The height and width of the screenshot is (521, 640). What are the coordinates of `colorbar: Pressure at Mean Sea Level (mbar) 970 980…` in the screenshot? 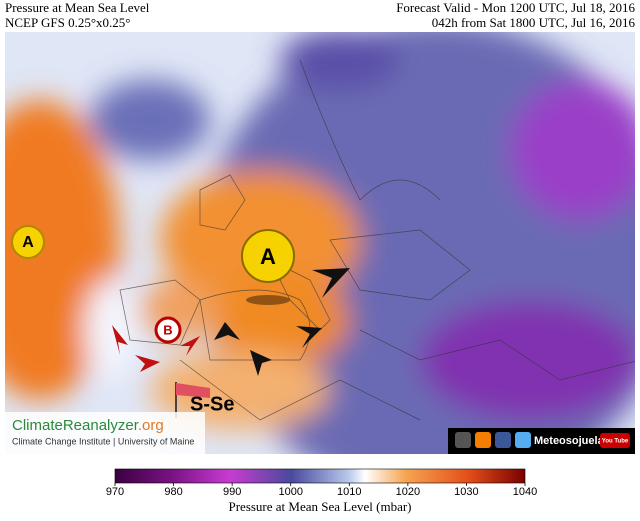 It's located at (321, 491).